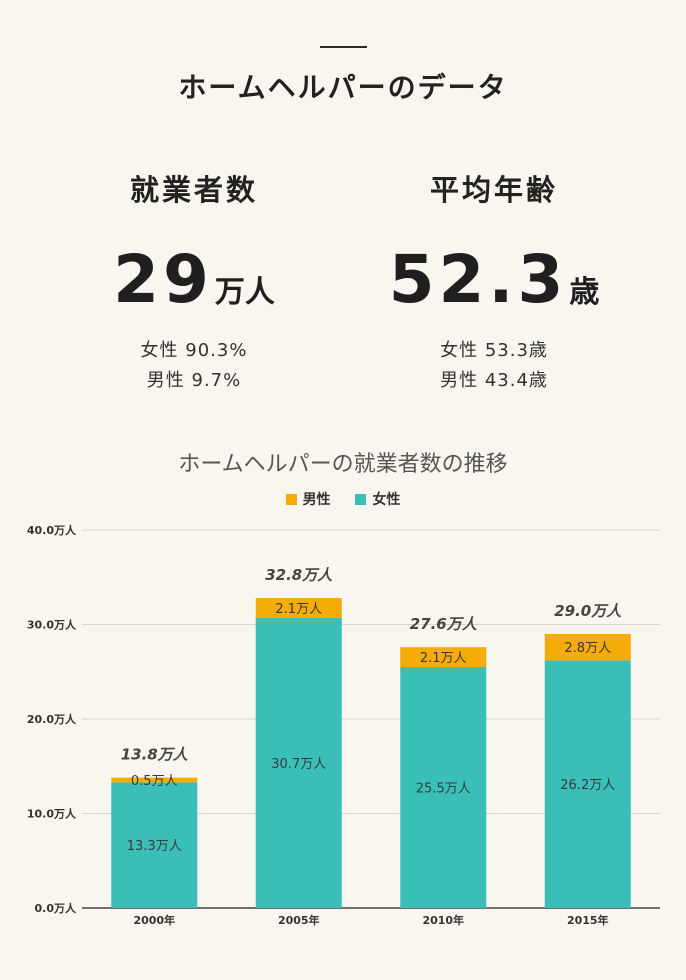 The image size is (686, 980). I want to click on page-title: ホームヘルパーのデータ, so click(343, 87).